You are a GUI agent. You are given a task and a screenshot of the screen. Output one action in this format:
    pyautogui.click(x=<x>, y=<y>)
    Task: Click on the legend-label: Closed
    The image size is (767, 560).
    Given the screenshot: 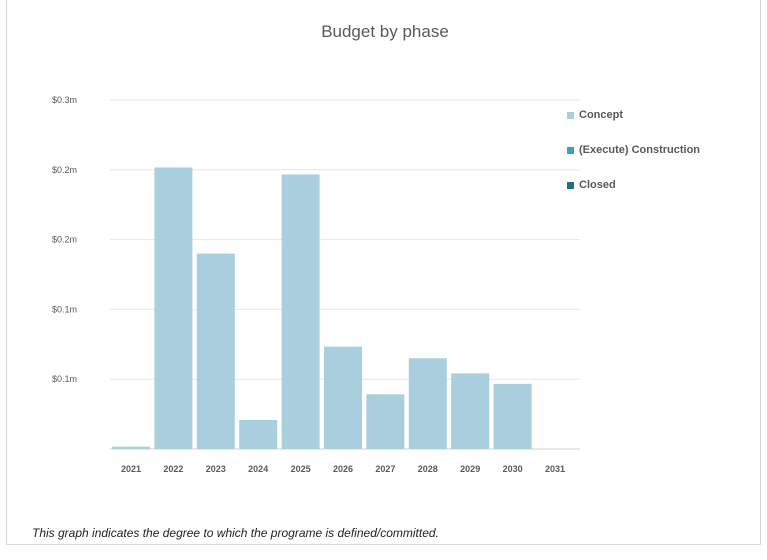 What is the action you would take?
    pyautogui.click(x=597, y=185)
    